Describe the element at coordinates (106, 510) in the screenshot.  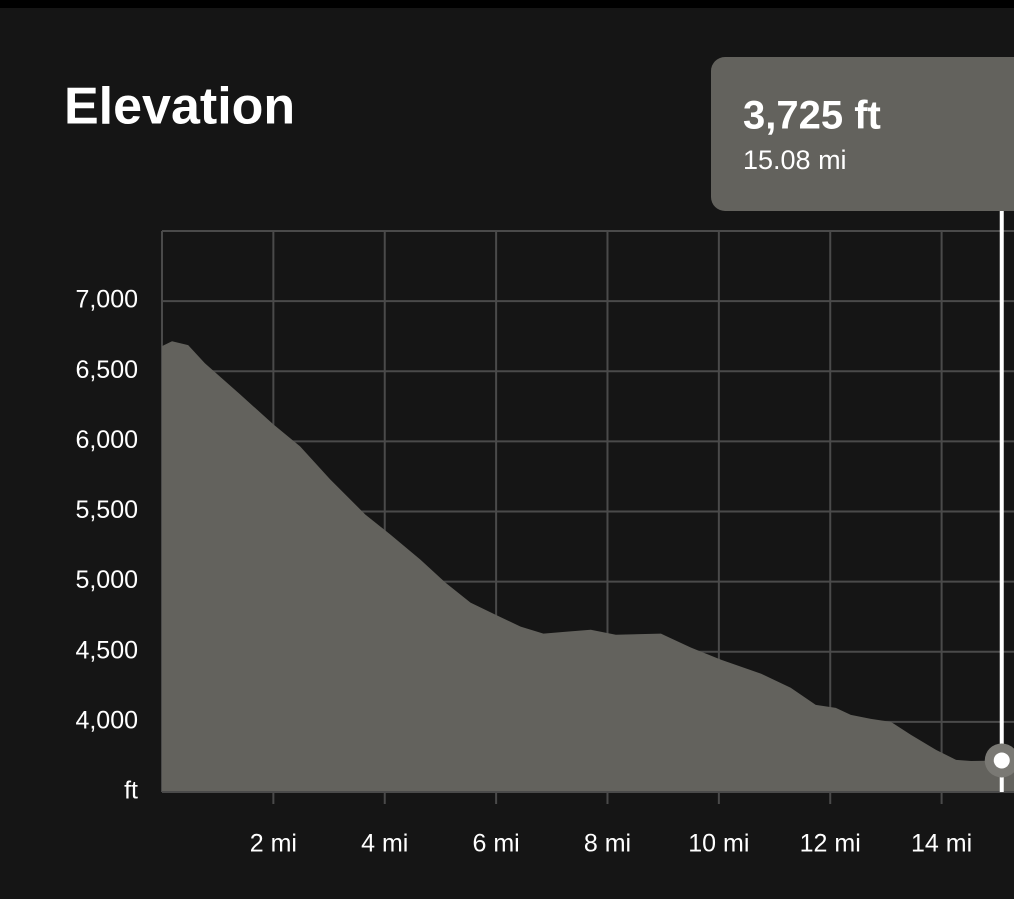
I see `y-tick-label: 5,500` at that location.